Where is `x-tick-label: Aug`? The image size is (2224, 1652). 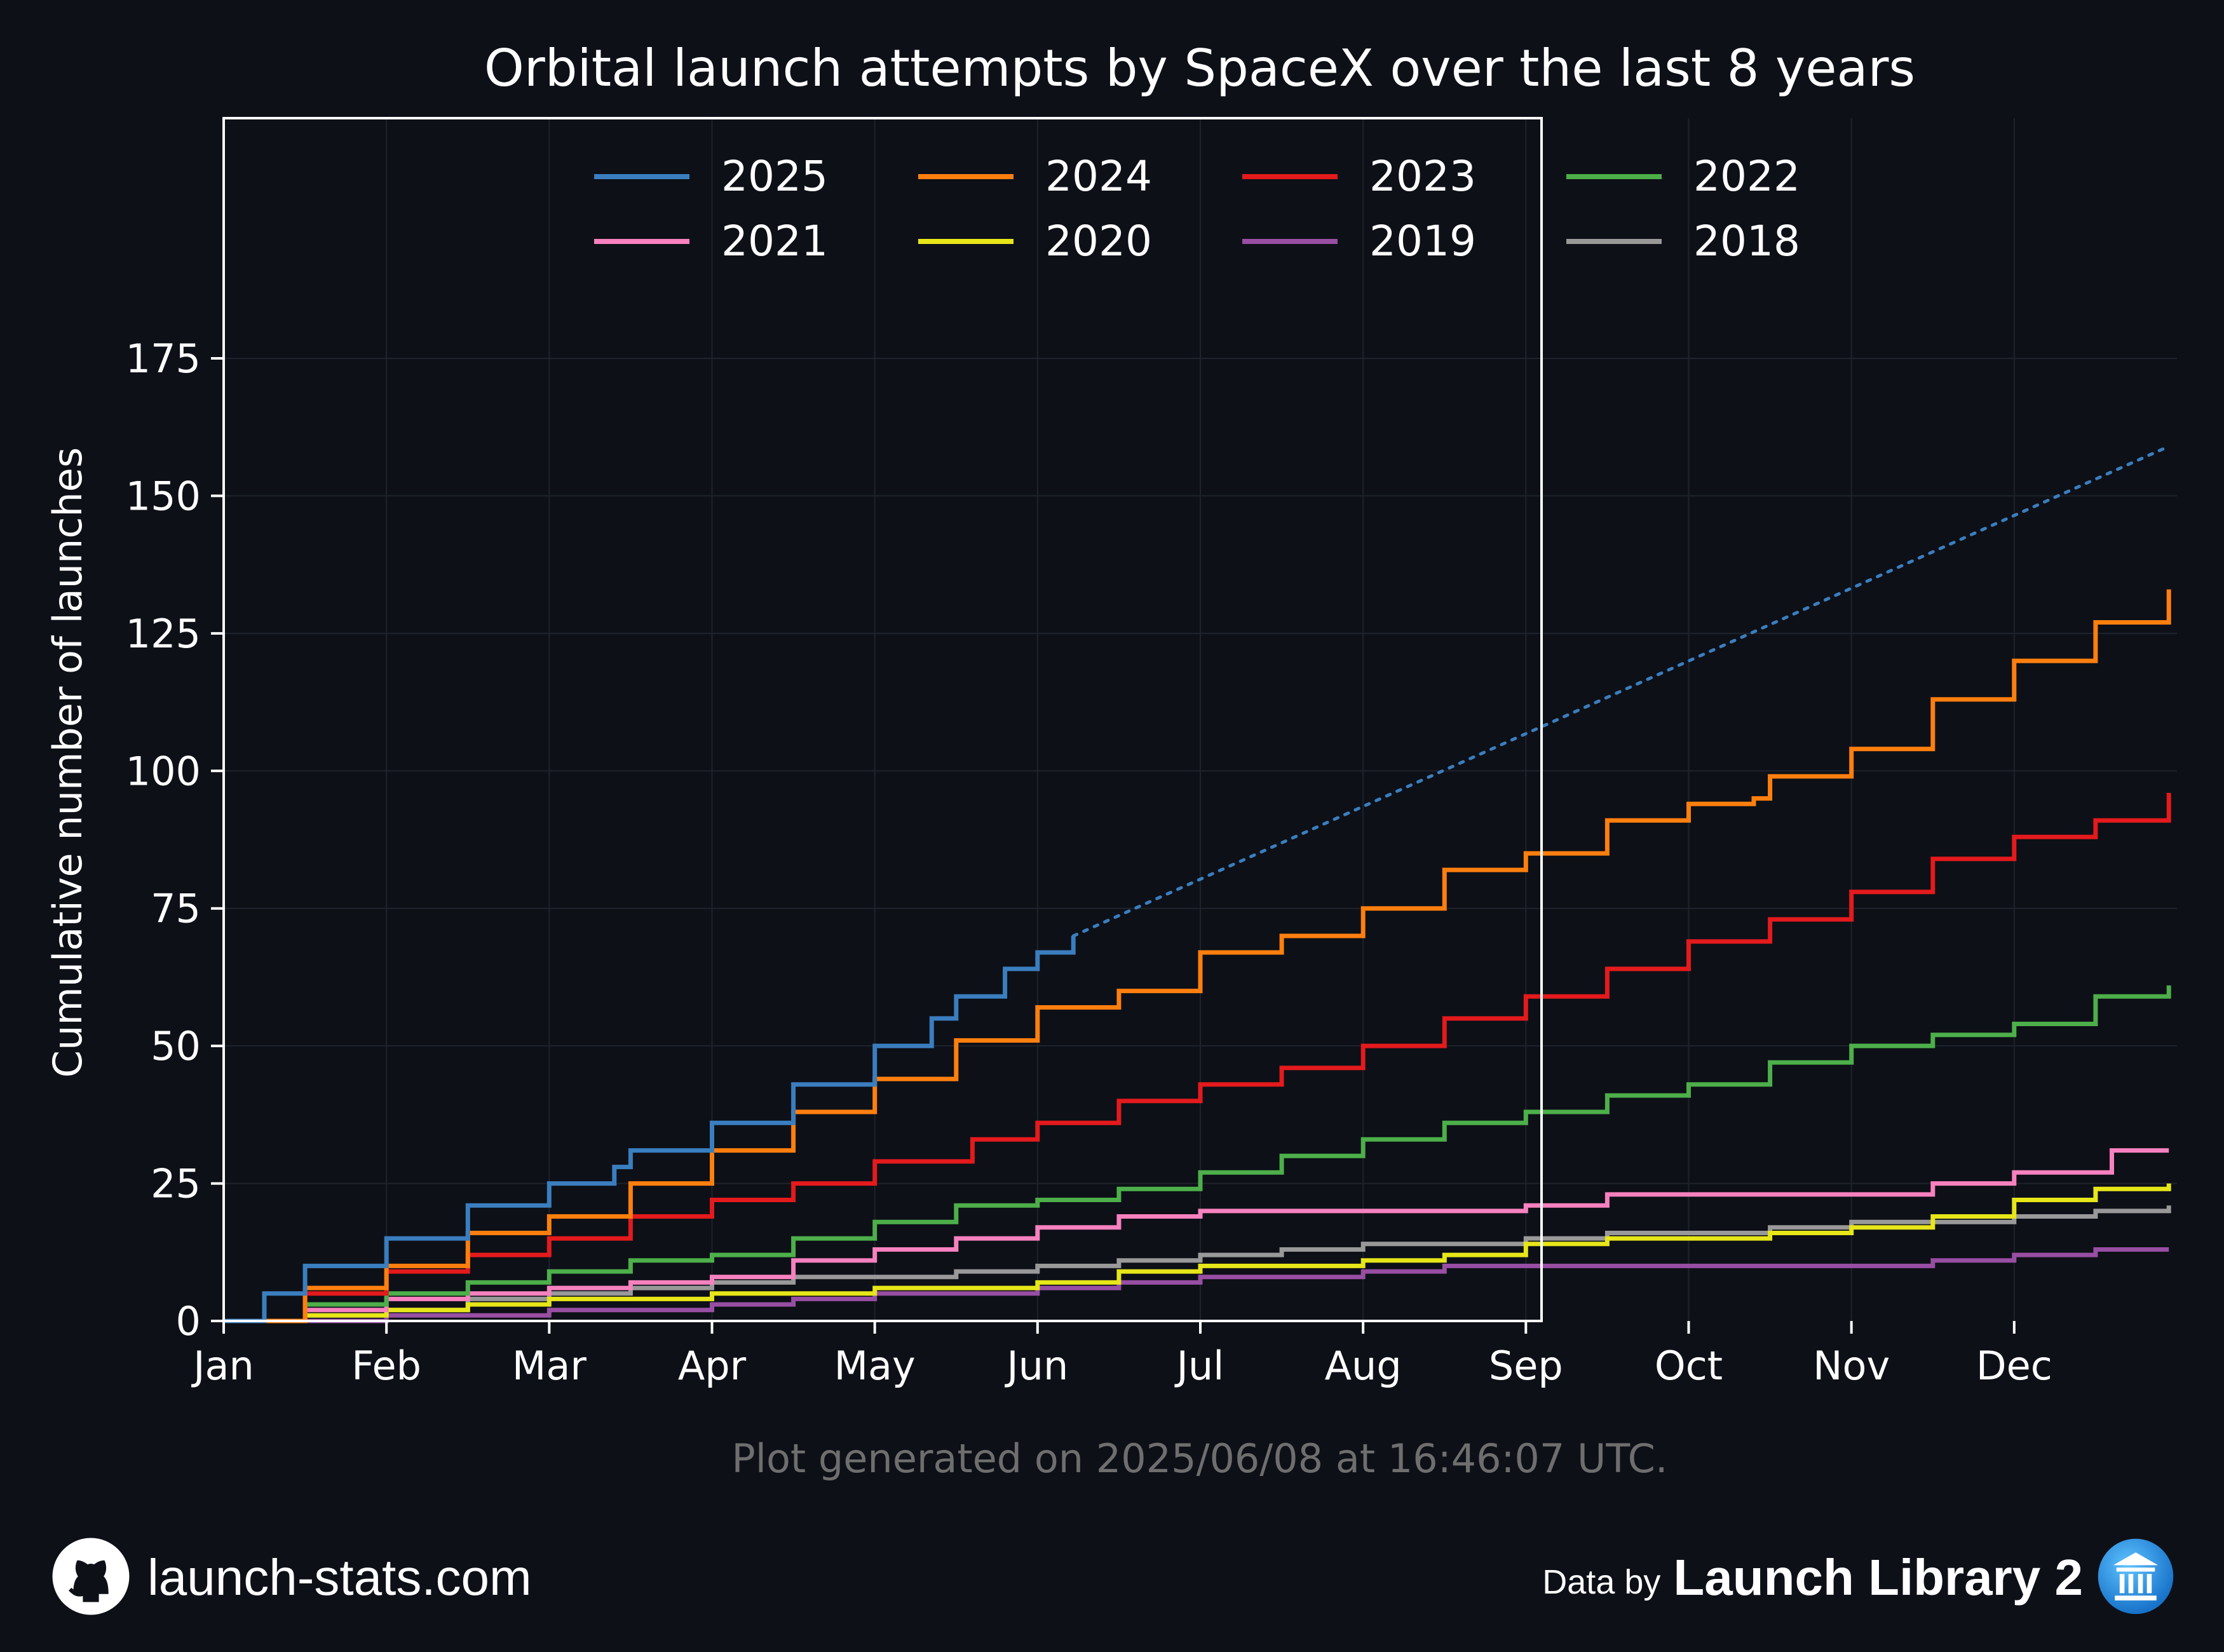 x-tick-label: Aug is located at coordinates (1364, 1366).